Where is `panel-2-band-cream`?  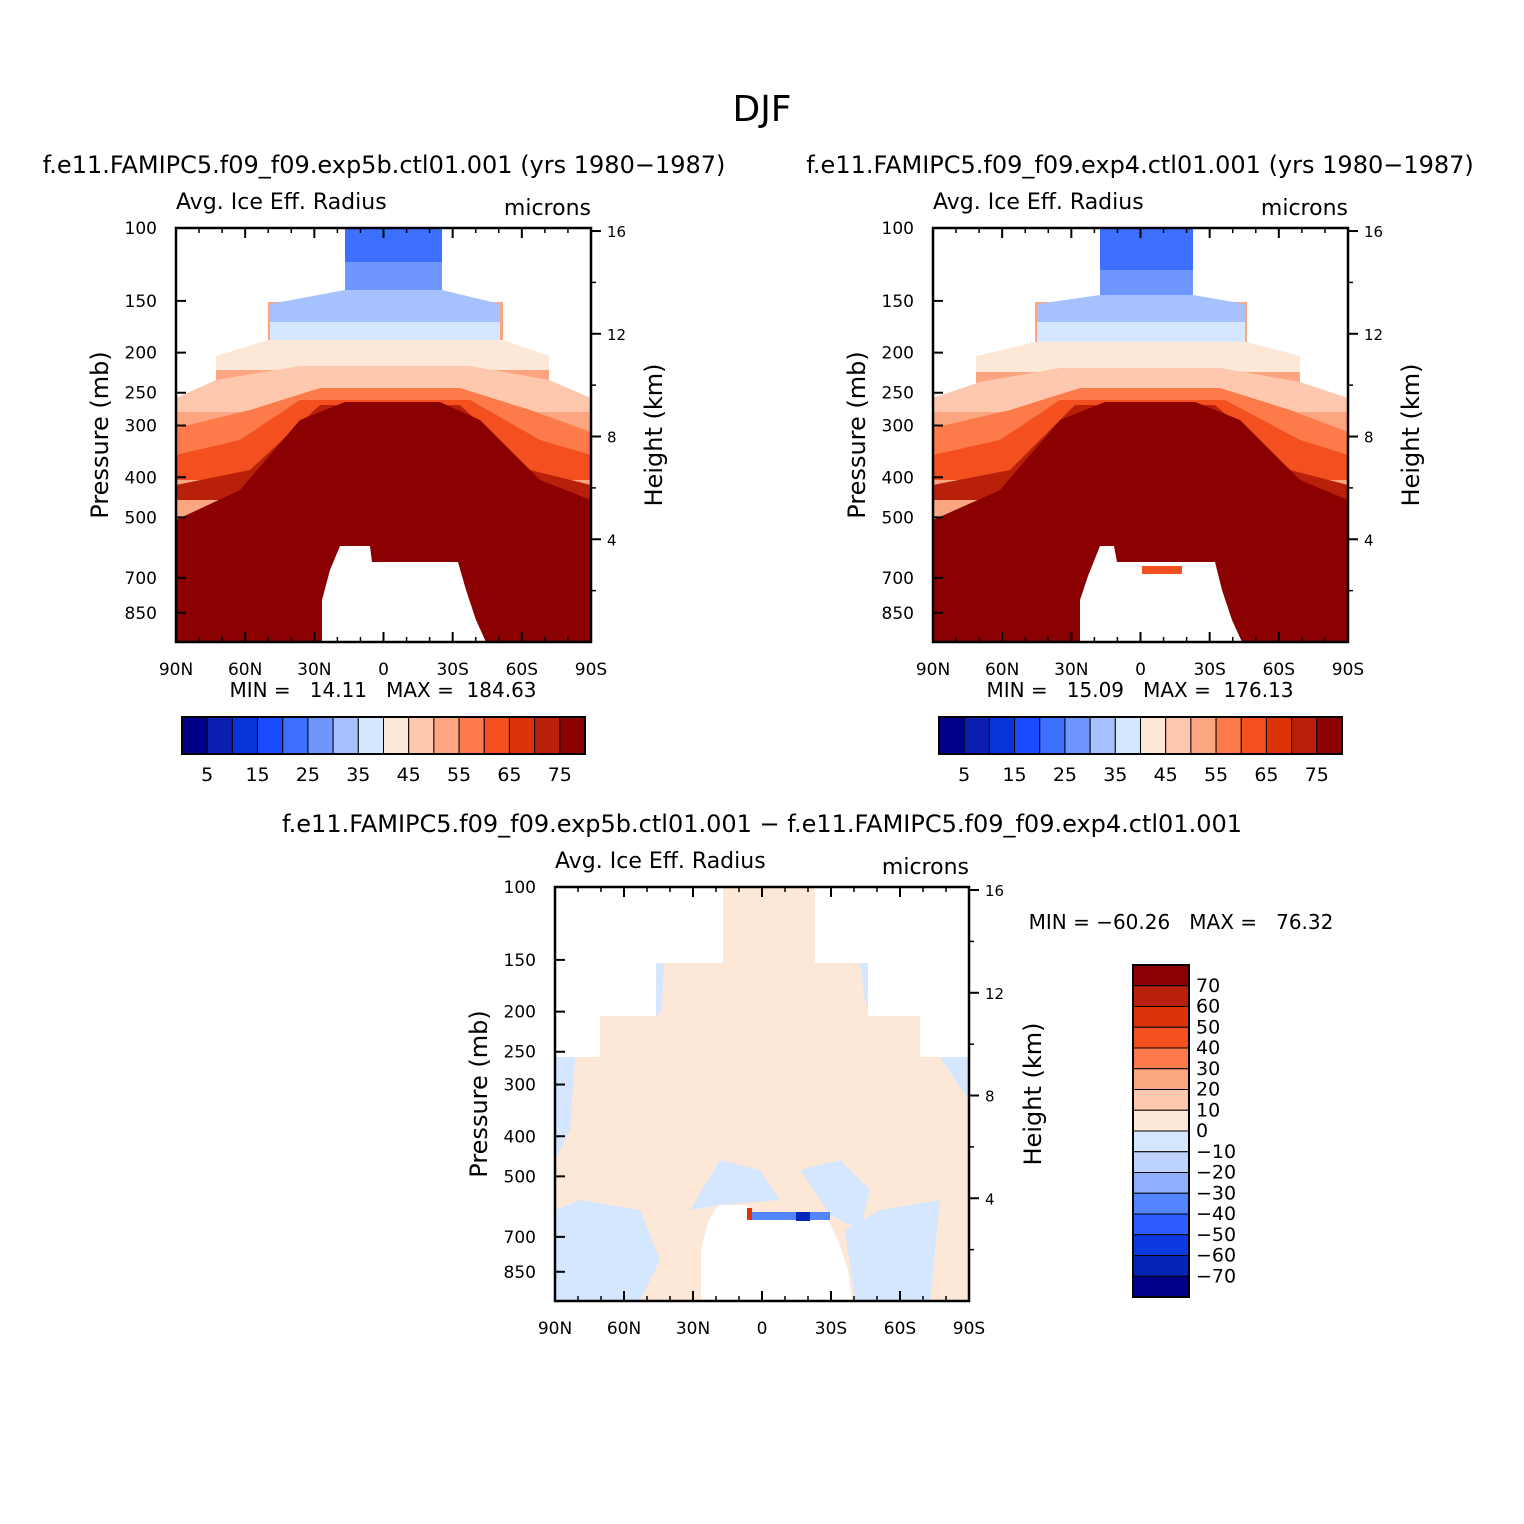 panel-2-band-cream is located at coordinates (1138, 357).